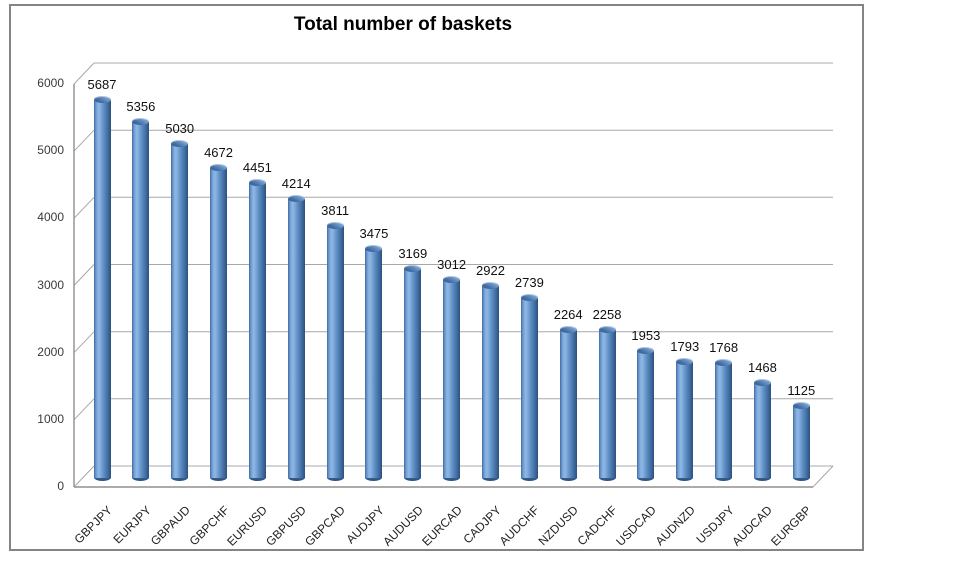 This screenshot has width=960, height=564. I want to click on bar-nzdusd, so click(568, 403).